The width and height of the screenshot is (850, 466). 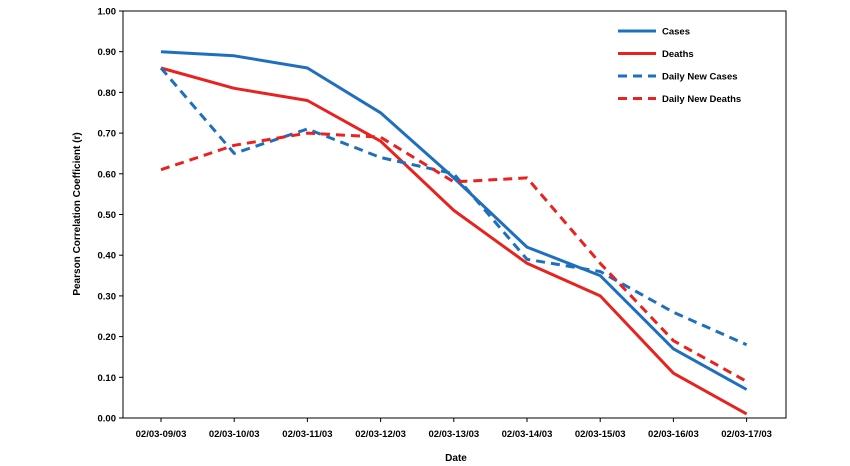 What do you see at coordinates (107, 337) in the screenshot?
I see `y-tick-label: 0.20` at bounding box center [107, 337].